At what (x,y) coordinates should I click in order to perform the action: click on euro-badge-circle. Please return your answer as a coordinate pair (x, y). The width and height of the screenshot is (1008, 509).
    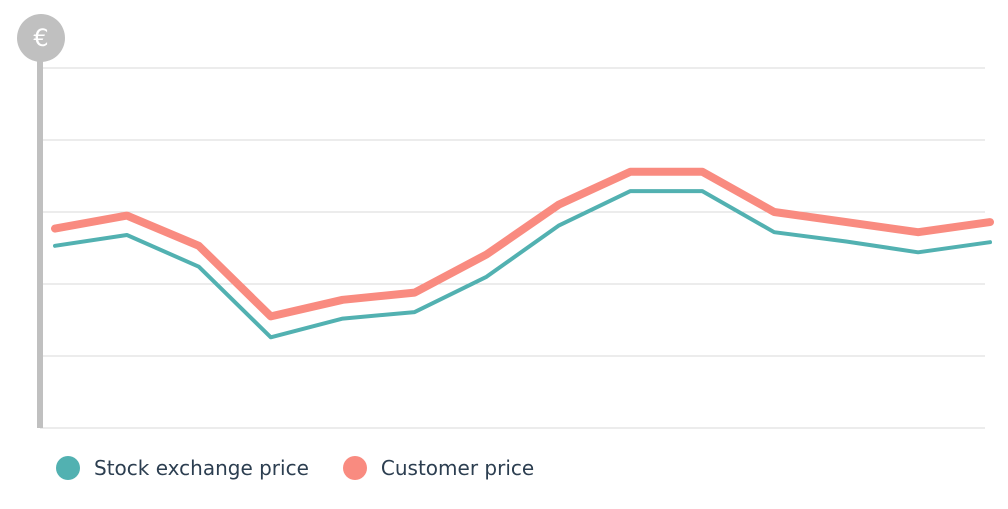
    Looking at the image, I should click on (41, 38).